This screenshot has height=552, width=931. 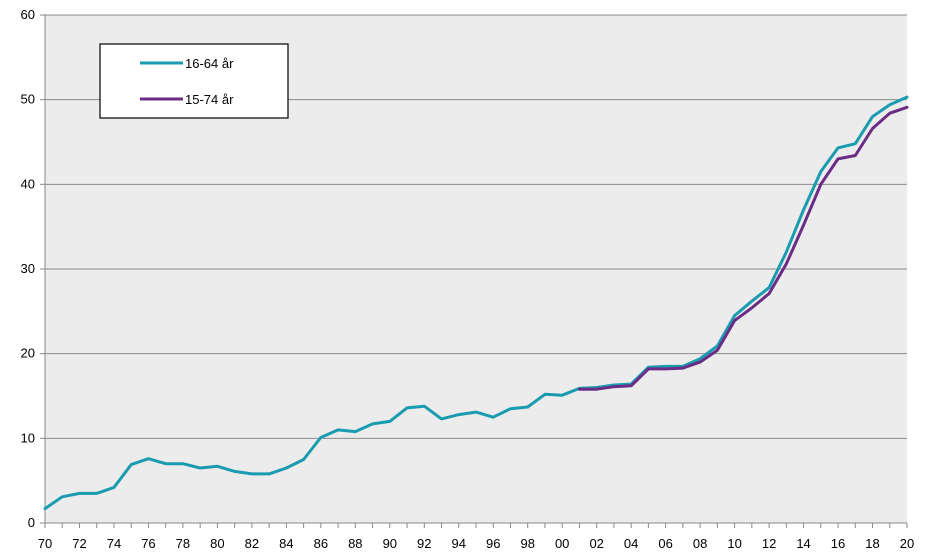 I want to click on x-tick-label-13: 96, so click(x=493, y=543).